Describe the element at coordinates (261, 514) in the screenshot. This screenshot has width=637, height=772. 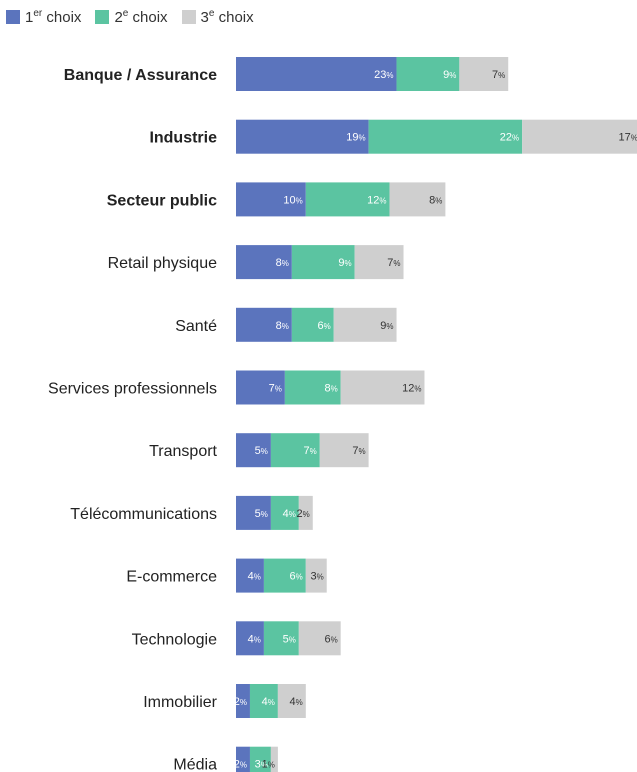
I see `data-label-telecommunications-s1: 5%` at that location.